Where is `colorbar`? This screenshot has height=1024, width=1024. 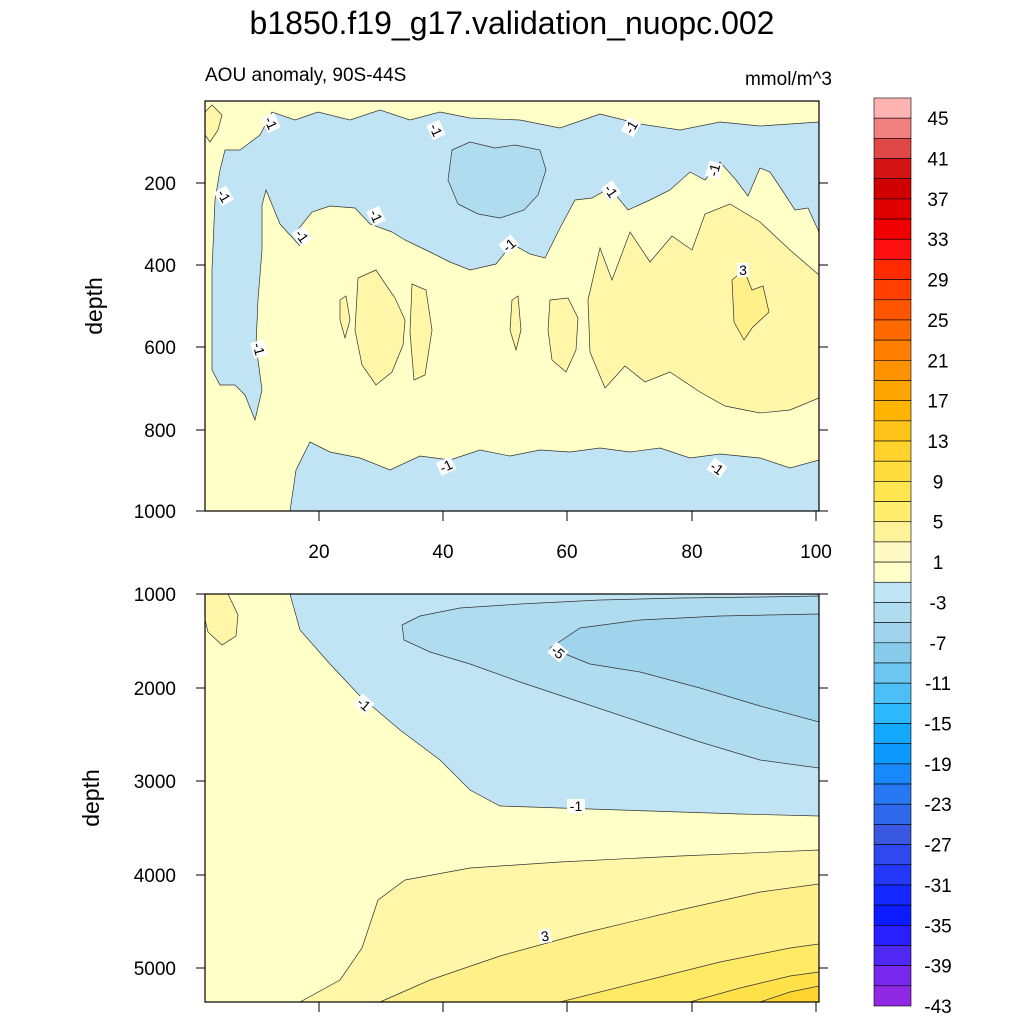 colorbar is located at coordinates (892, 552).